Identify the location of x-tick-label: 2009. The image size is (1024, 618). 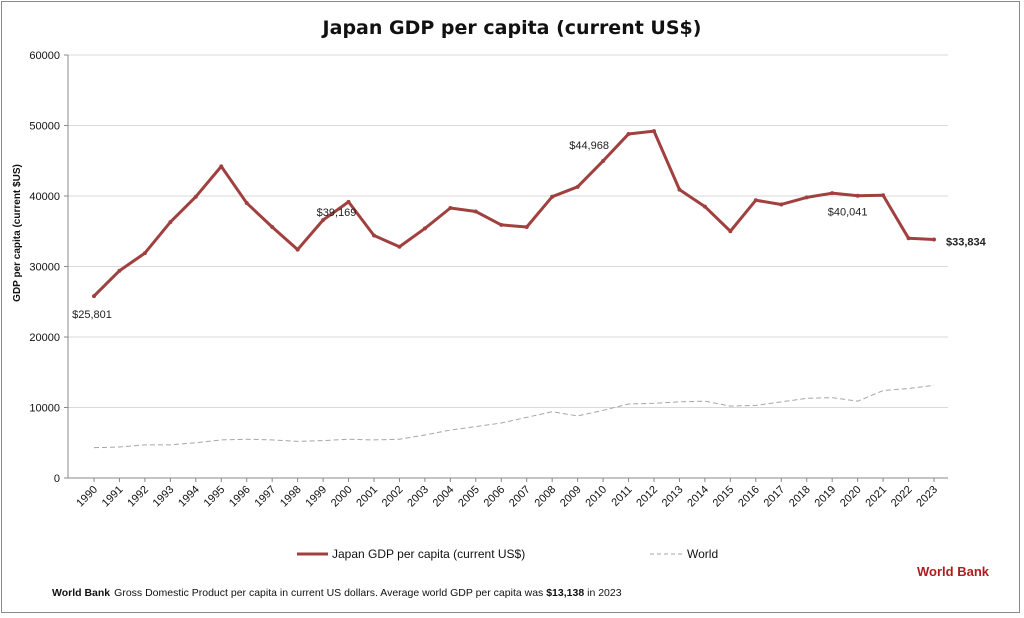
(571, 497).